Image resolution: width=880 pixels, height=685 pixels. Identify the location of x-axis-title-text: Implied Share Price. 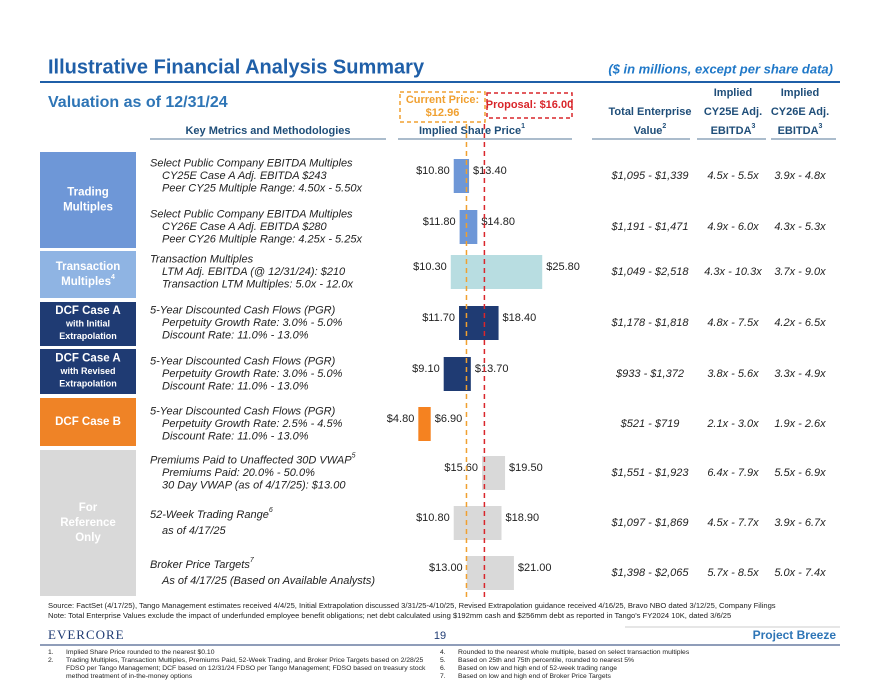
(470, 131).